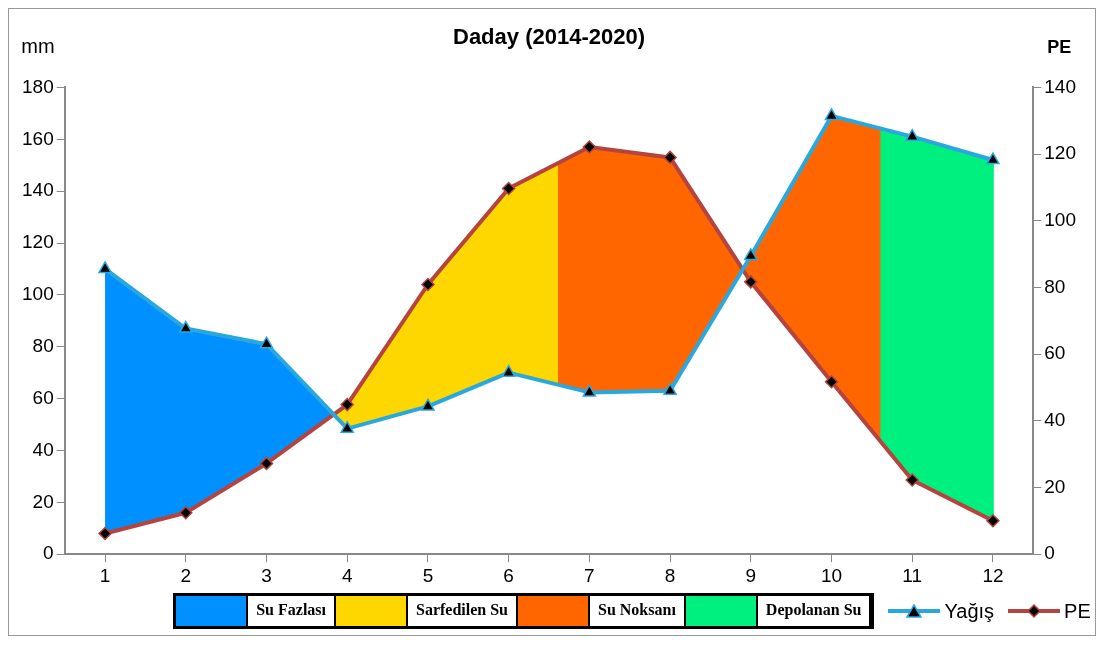 The height and width of the screenshot is (648, 1104). I want to click on x-tick-label: 1, so click(105, 575).